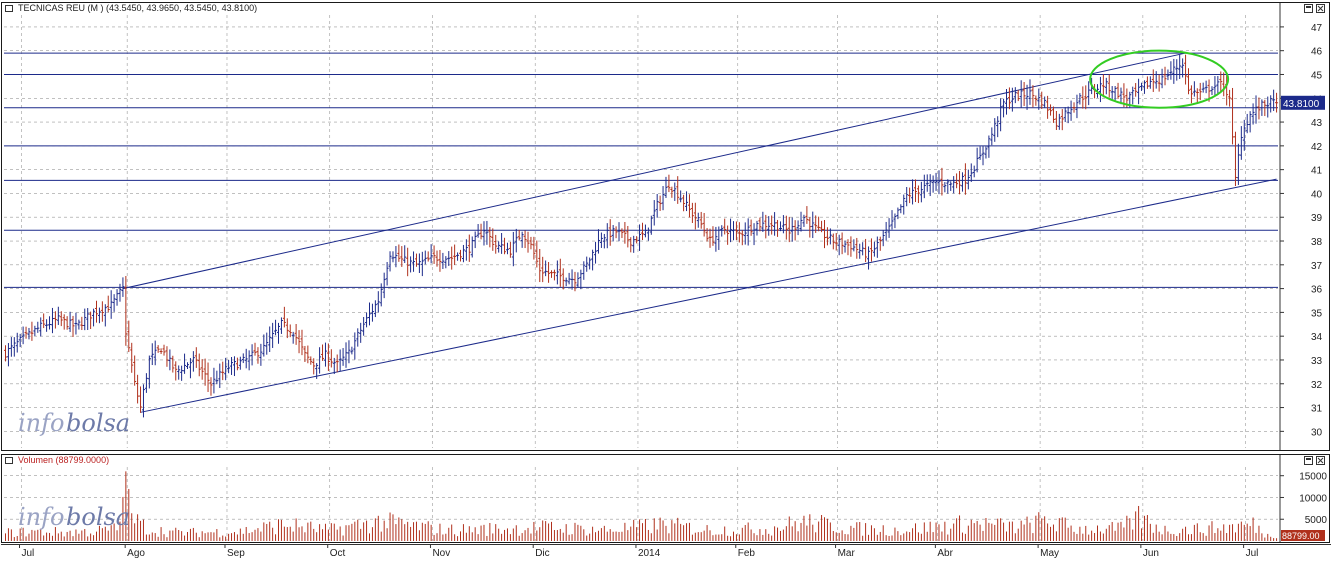 The width and height of the screenshot is (1332, 561). What do you see at coordinates (1317, 218) in the screenshot?
I see `price-tick-label: 39` at bounding box center [1317, 218].